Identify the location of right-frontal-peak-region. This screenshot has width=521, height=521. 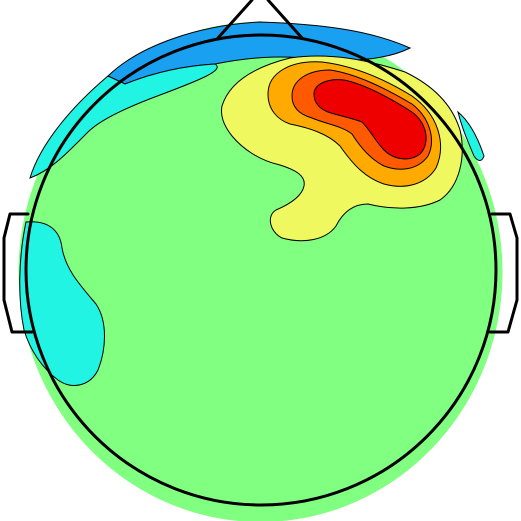
(370, 119).